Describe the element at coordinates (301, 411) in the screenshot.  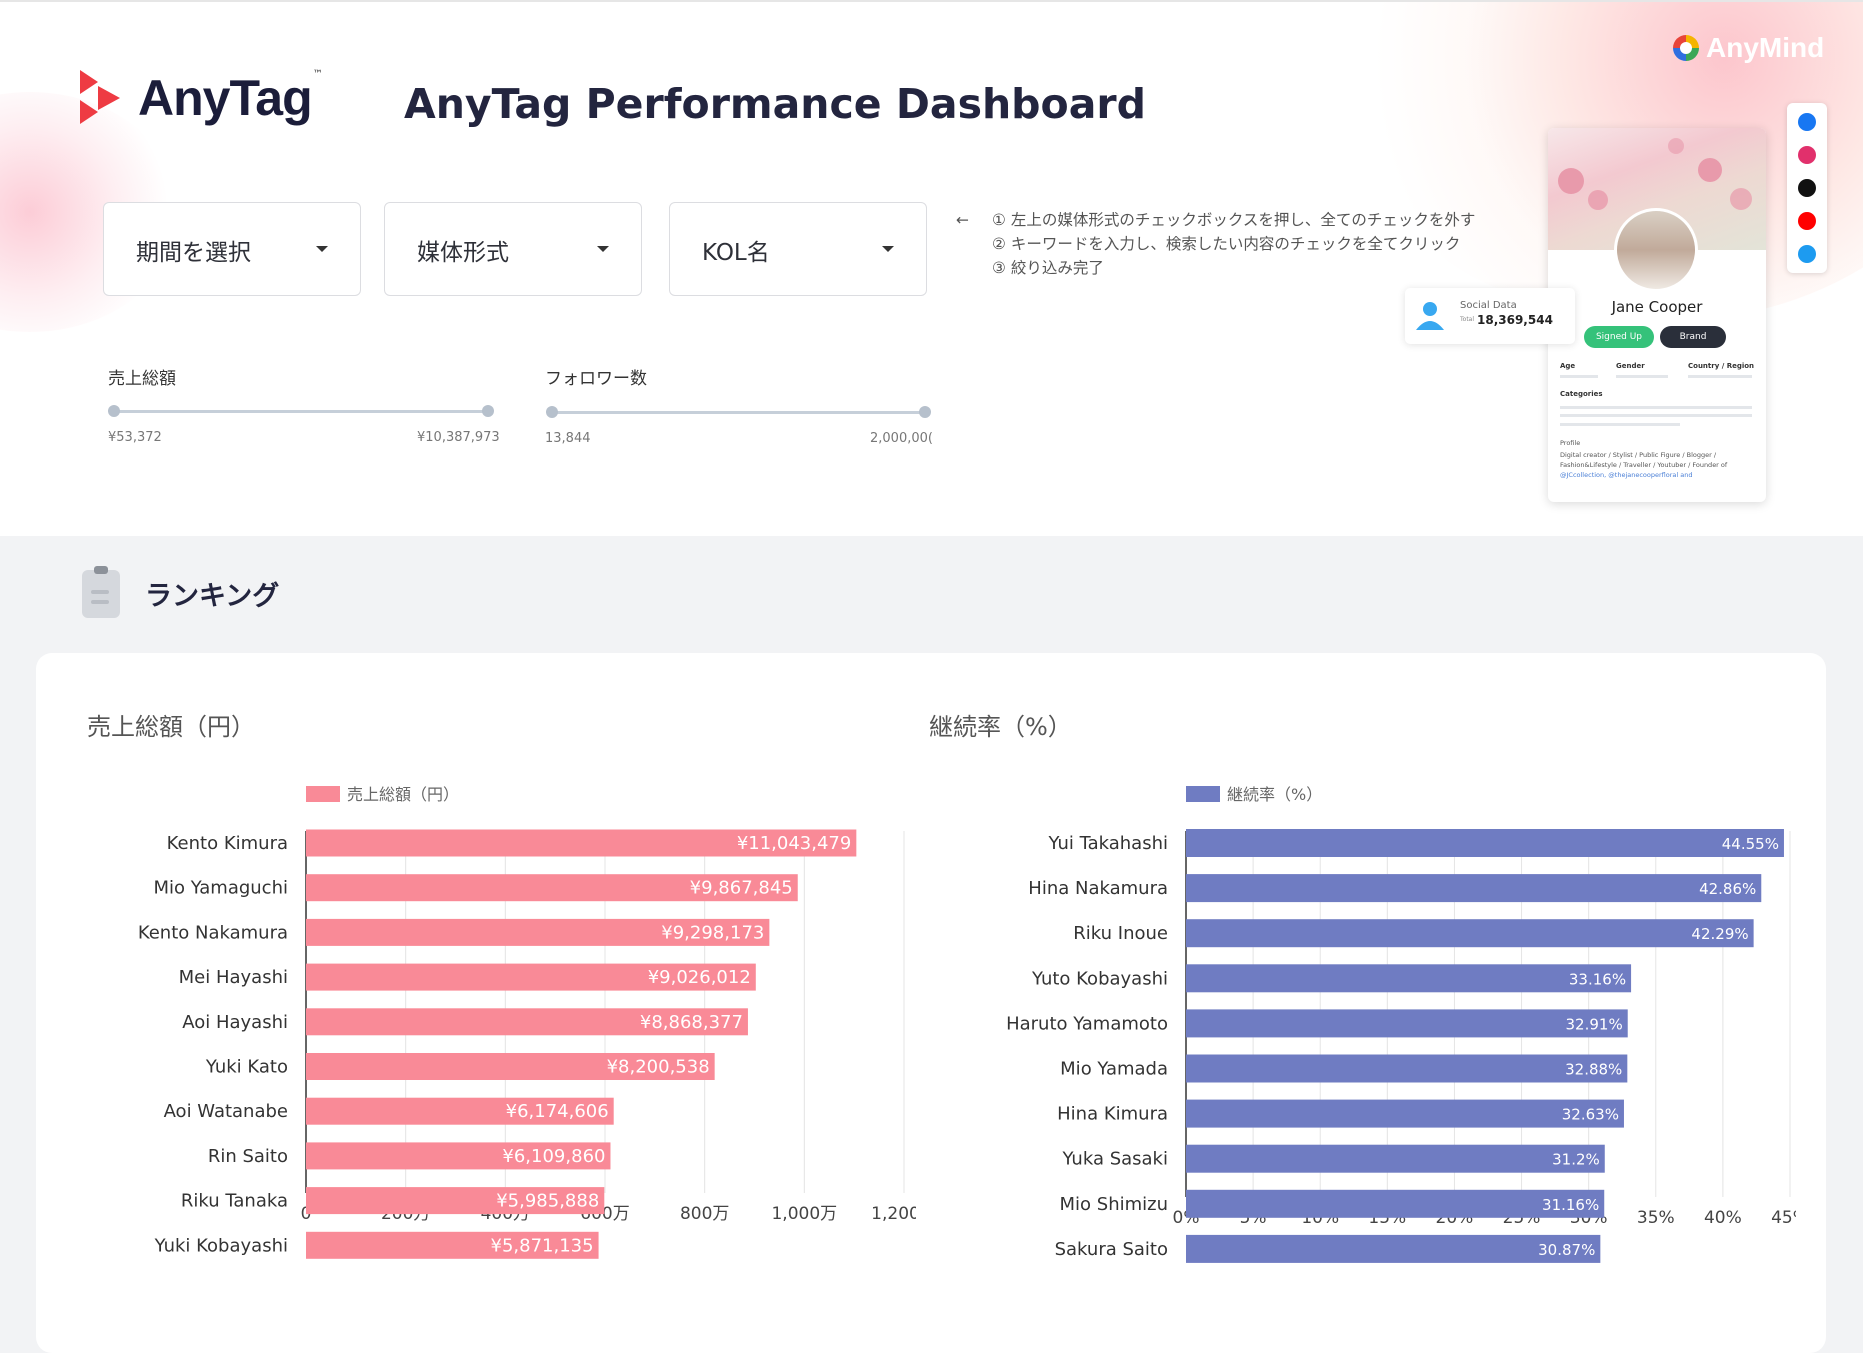
I see `sales-slider-track` at that location.